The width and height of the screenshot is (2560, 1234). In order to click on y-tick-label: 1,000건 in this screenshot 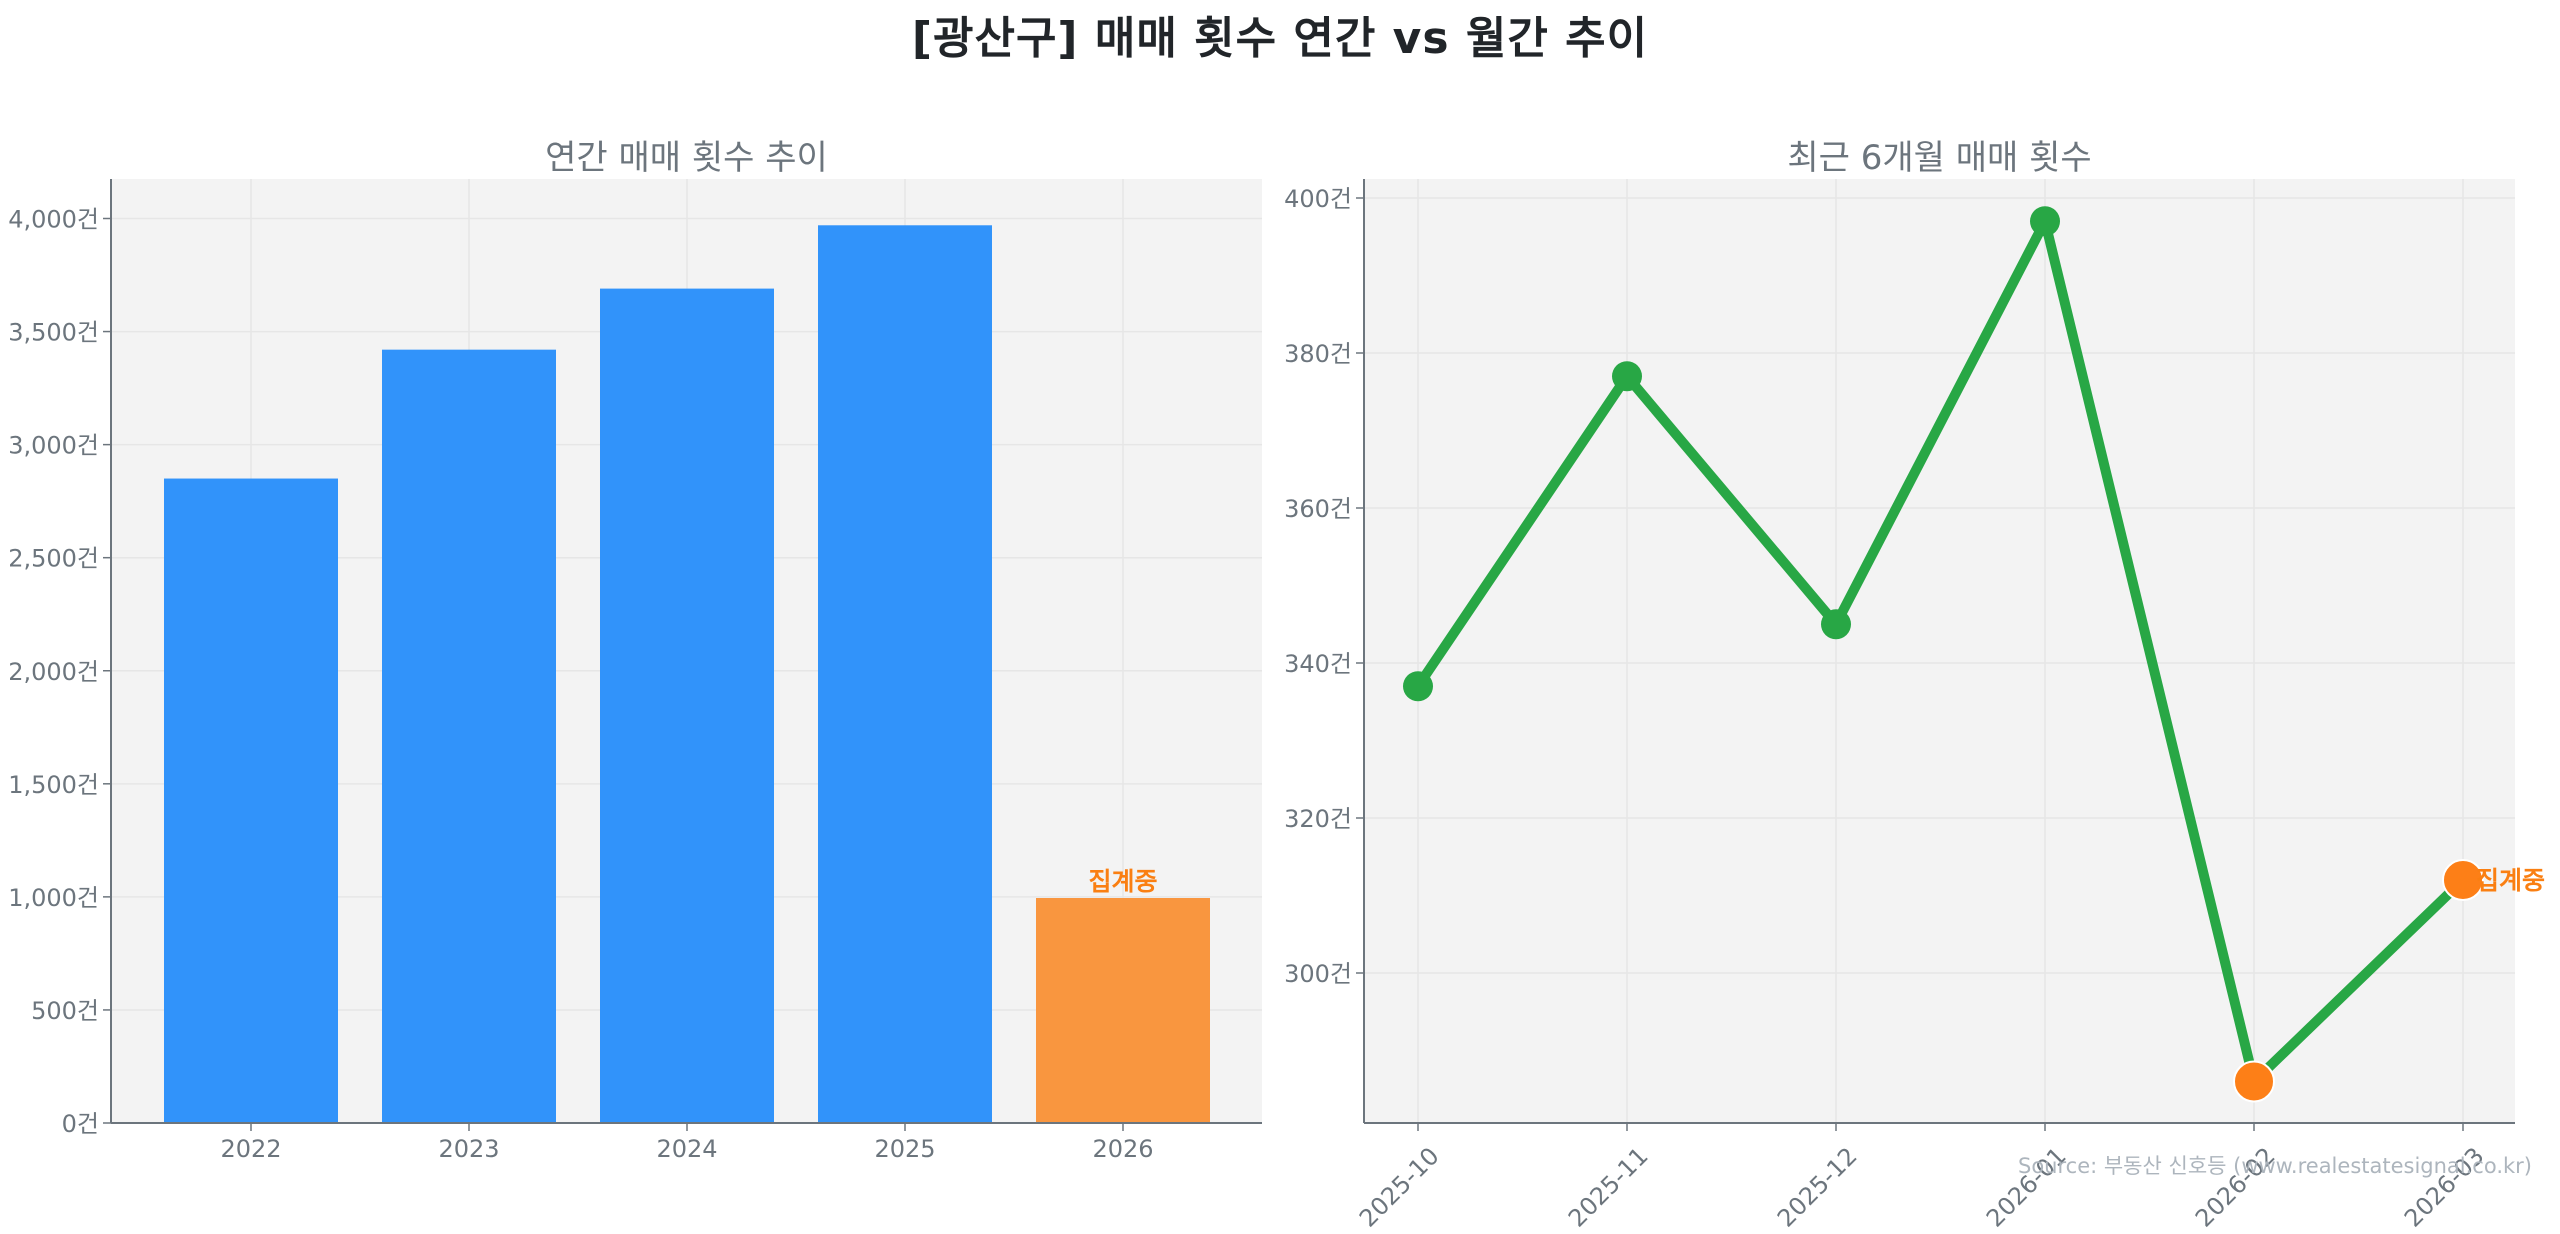, I will do `click(53, 898)`.